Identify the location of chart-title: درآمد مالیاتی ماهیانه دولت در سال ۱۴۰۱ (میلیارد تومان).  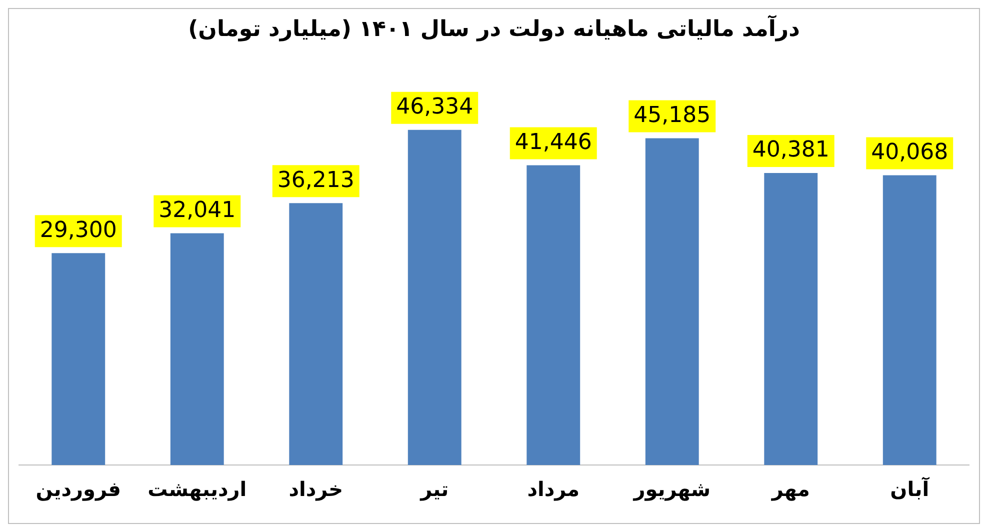
(494, 28).